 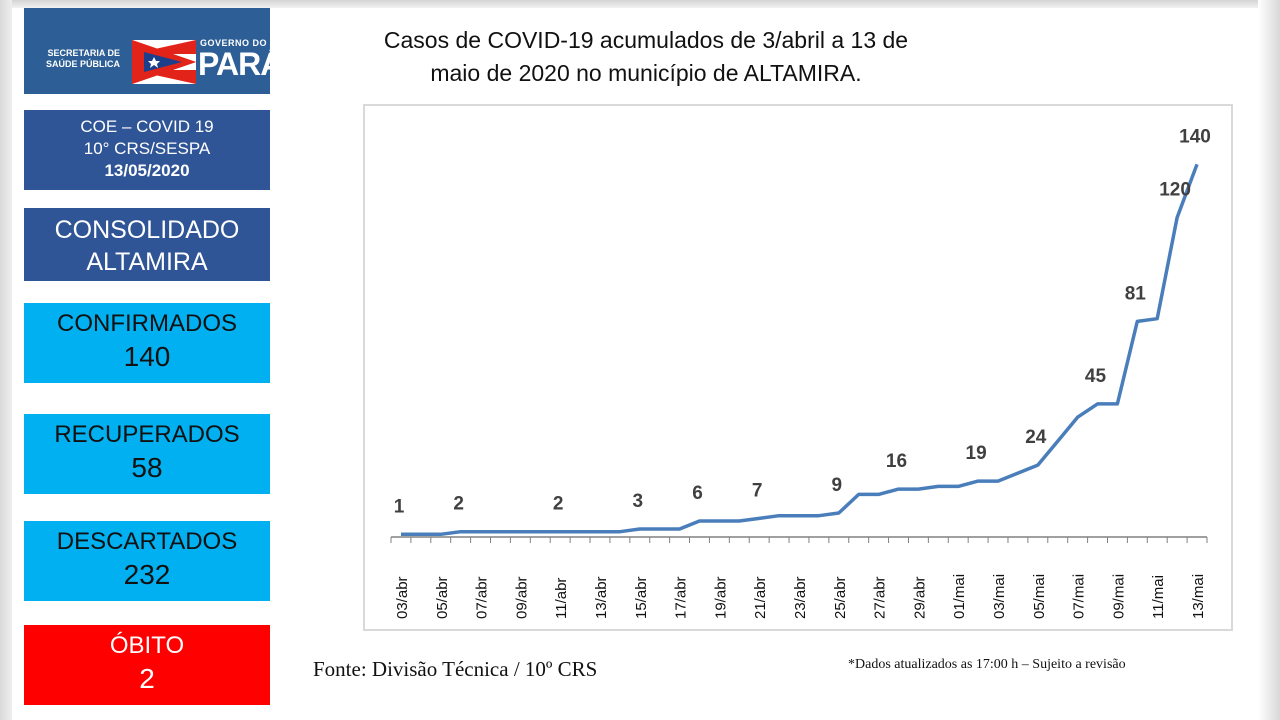 What do you see at coordinates (1195, 136) in the screenshot?
I see `data-label: 140` at bounding box center [1195, 136].